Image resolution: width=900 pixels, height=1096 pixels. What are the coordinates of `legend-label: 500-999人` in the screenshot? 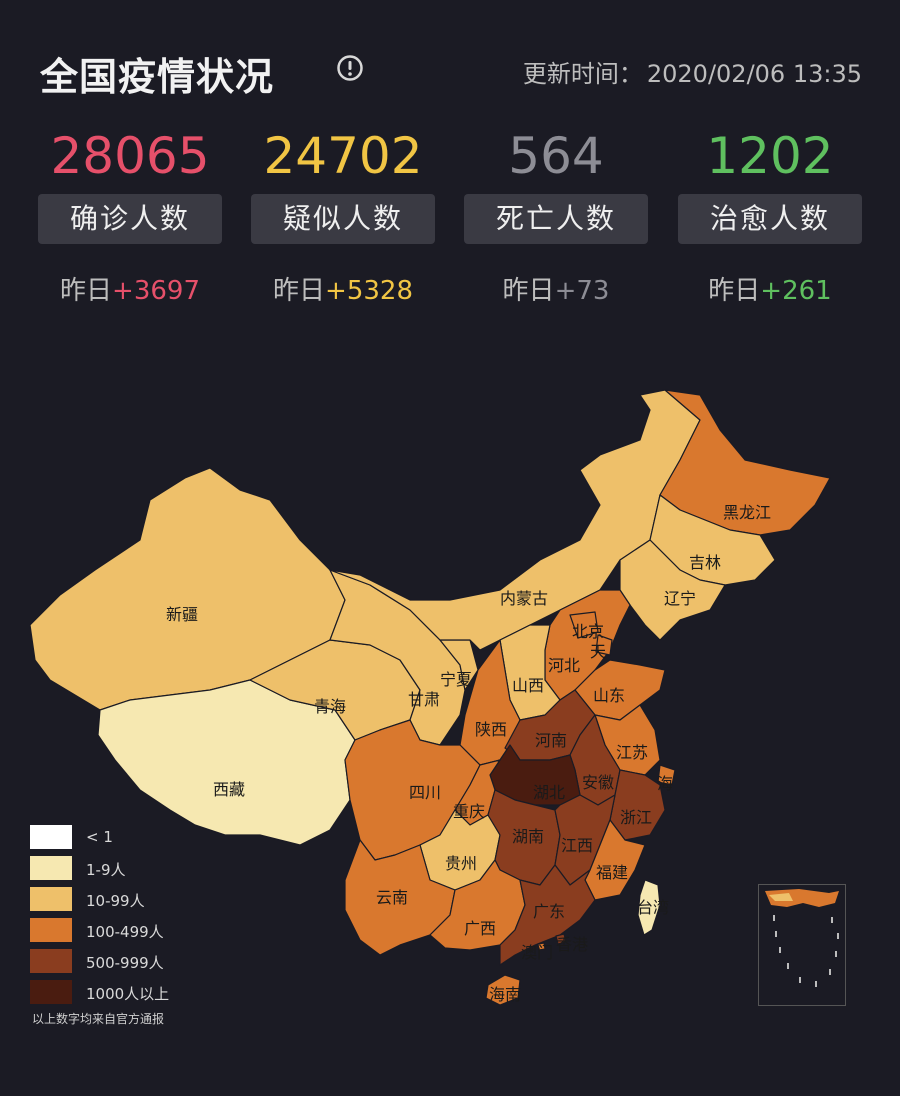 It's located at (125, 963).